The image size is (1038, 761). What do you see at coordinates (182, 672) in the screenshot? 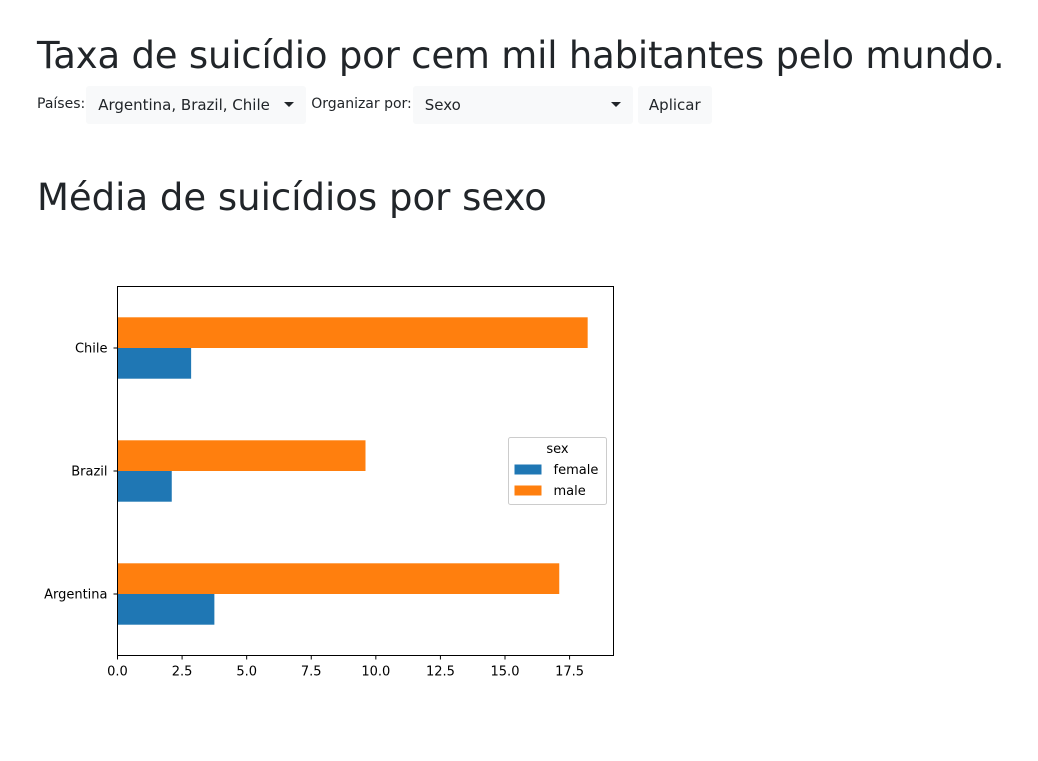
I see `x-tick-label: 2.5` at bounding box center [182, 672].